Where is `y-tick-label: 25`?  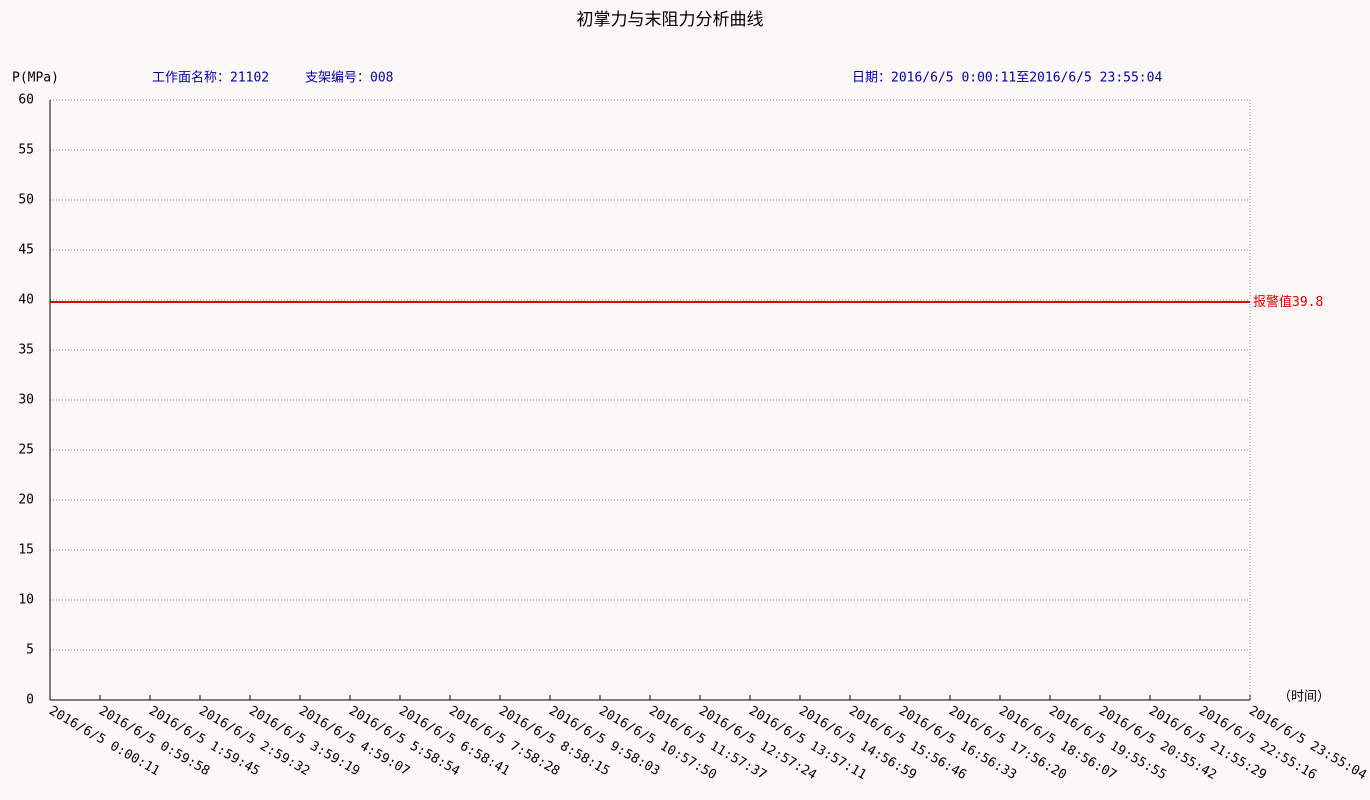
y-tick-label: 25 is located at coordinates (26, 450).